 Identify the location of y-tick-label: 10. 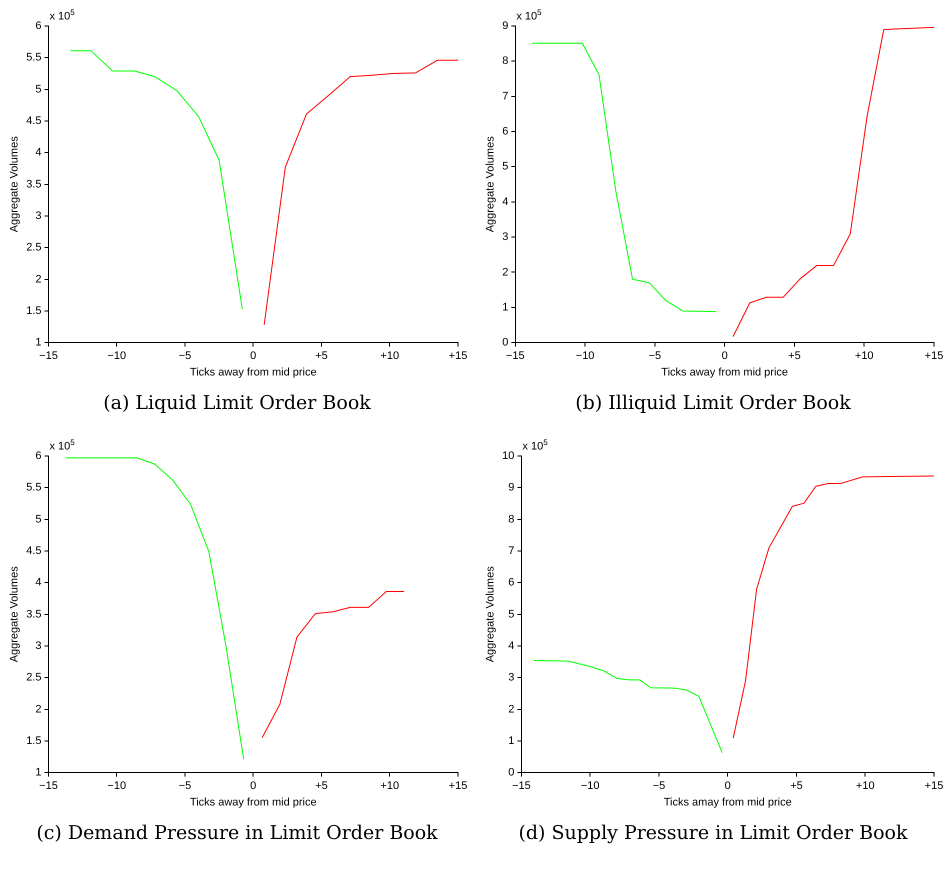
(508, 456).